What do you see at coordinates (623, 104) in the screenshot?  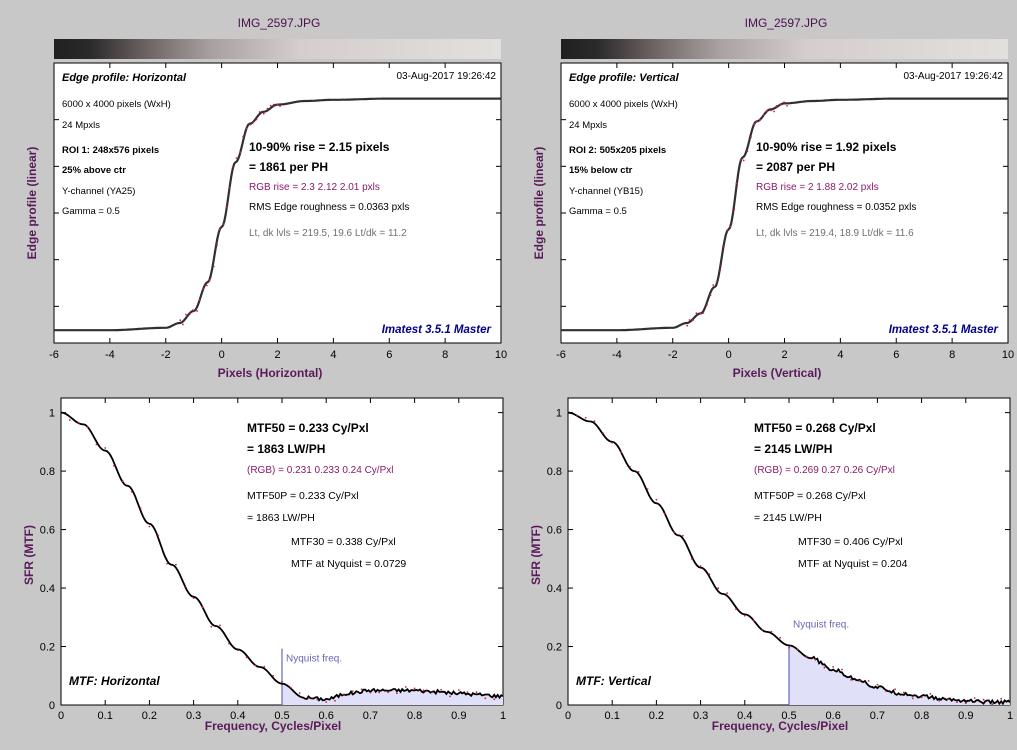 I see `edge-size-info: 6000 x 4000 pixels (WxH)` at bounding box center [623, 104].